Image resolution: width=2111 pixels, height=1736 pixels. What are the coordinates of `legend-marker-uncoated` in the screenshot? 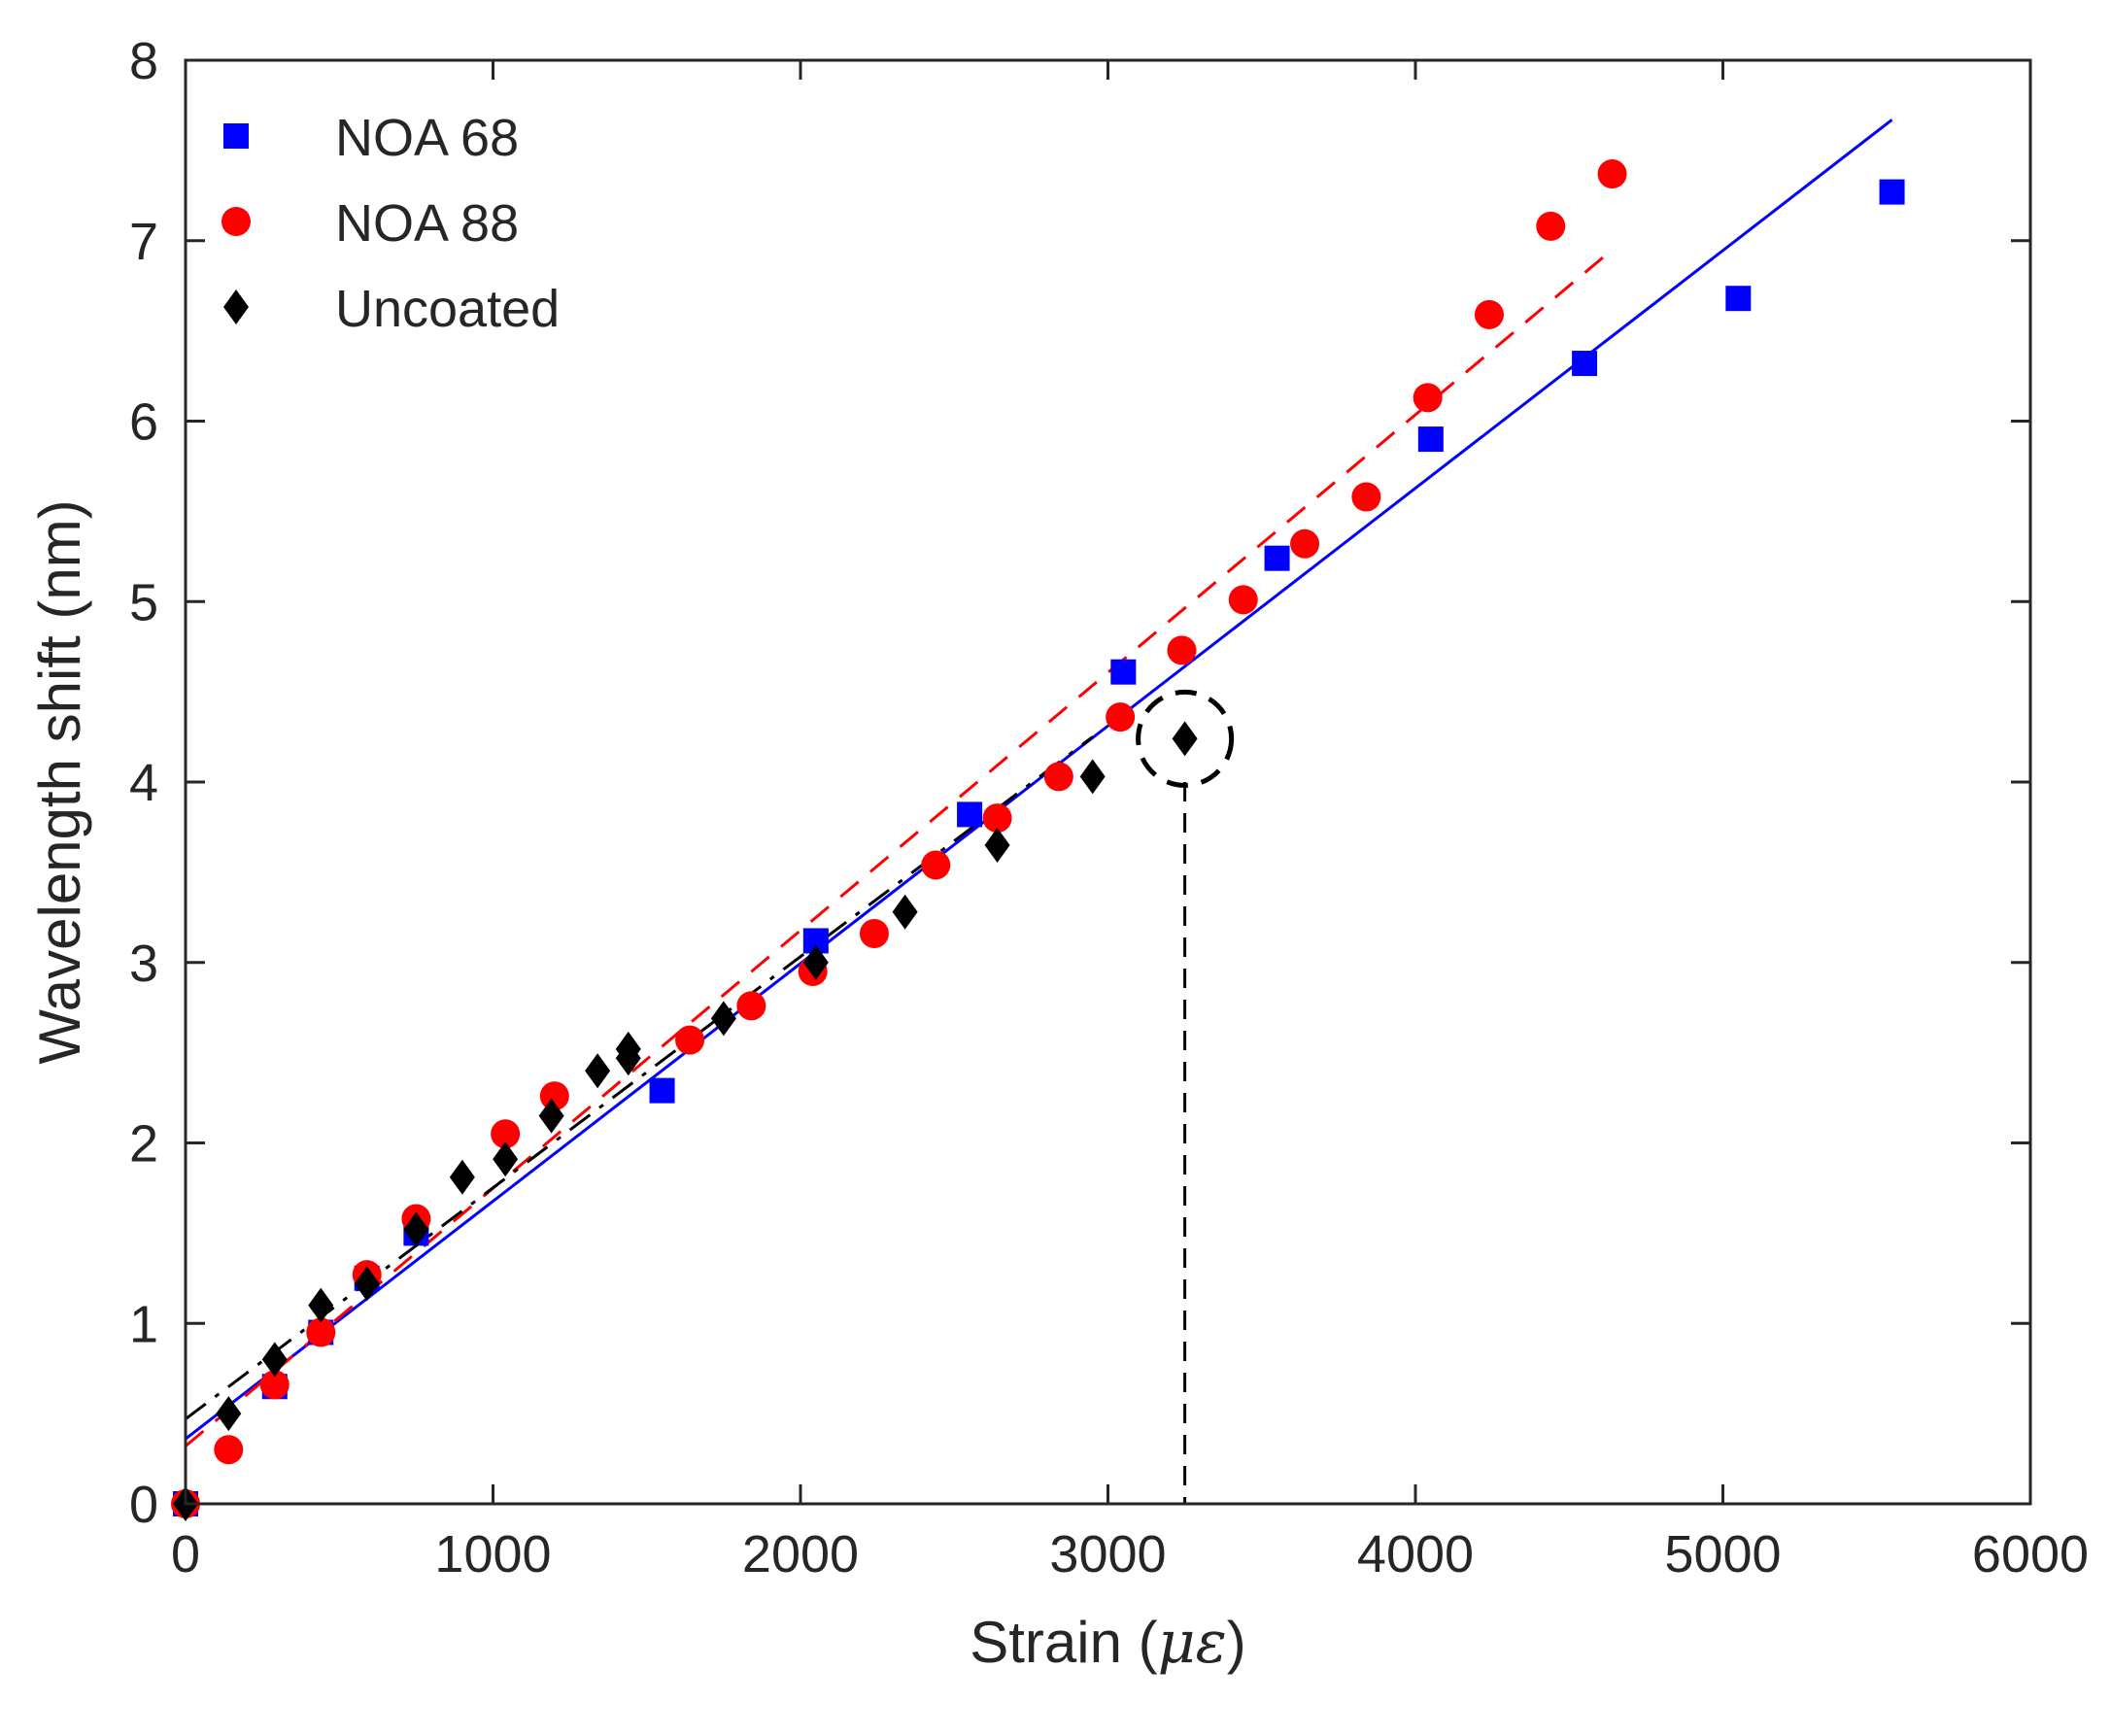 It's located at (236, 306).